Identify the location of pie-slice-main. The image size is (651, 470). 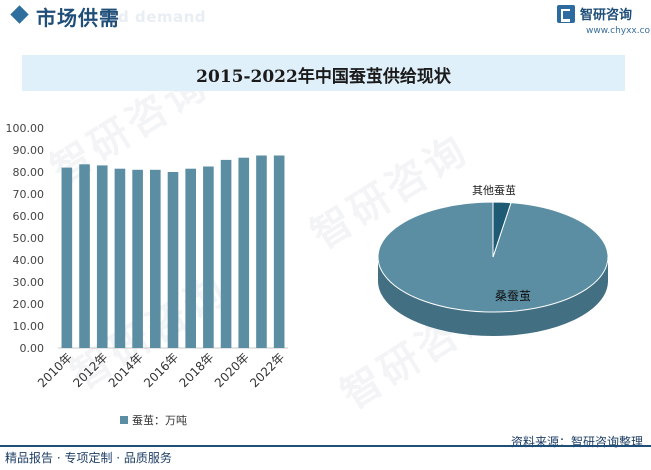
(493, 257).